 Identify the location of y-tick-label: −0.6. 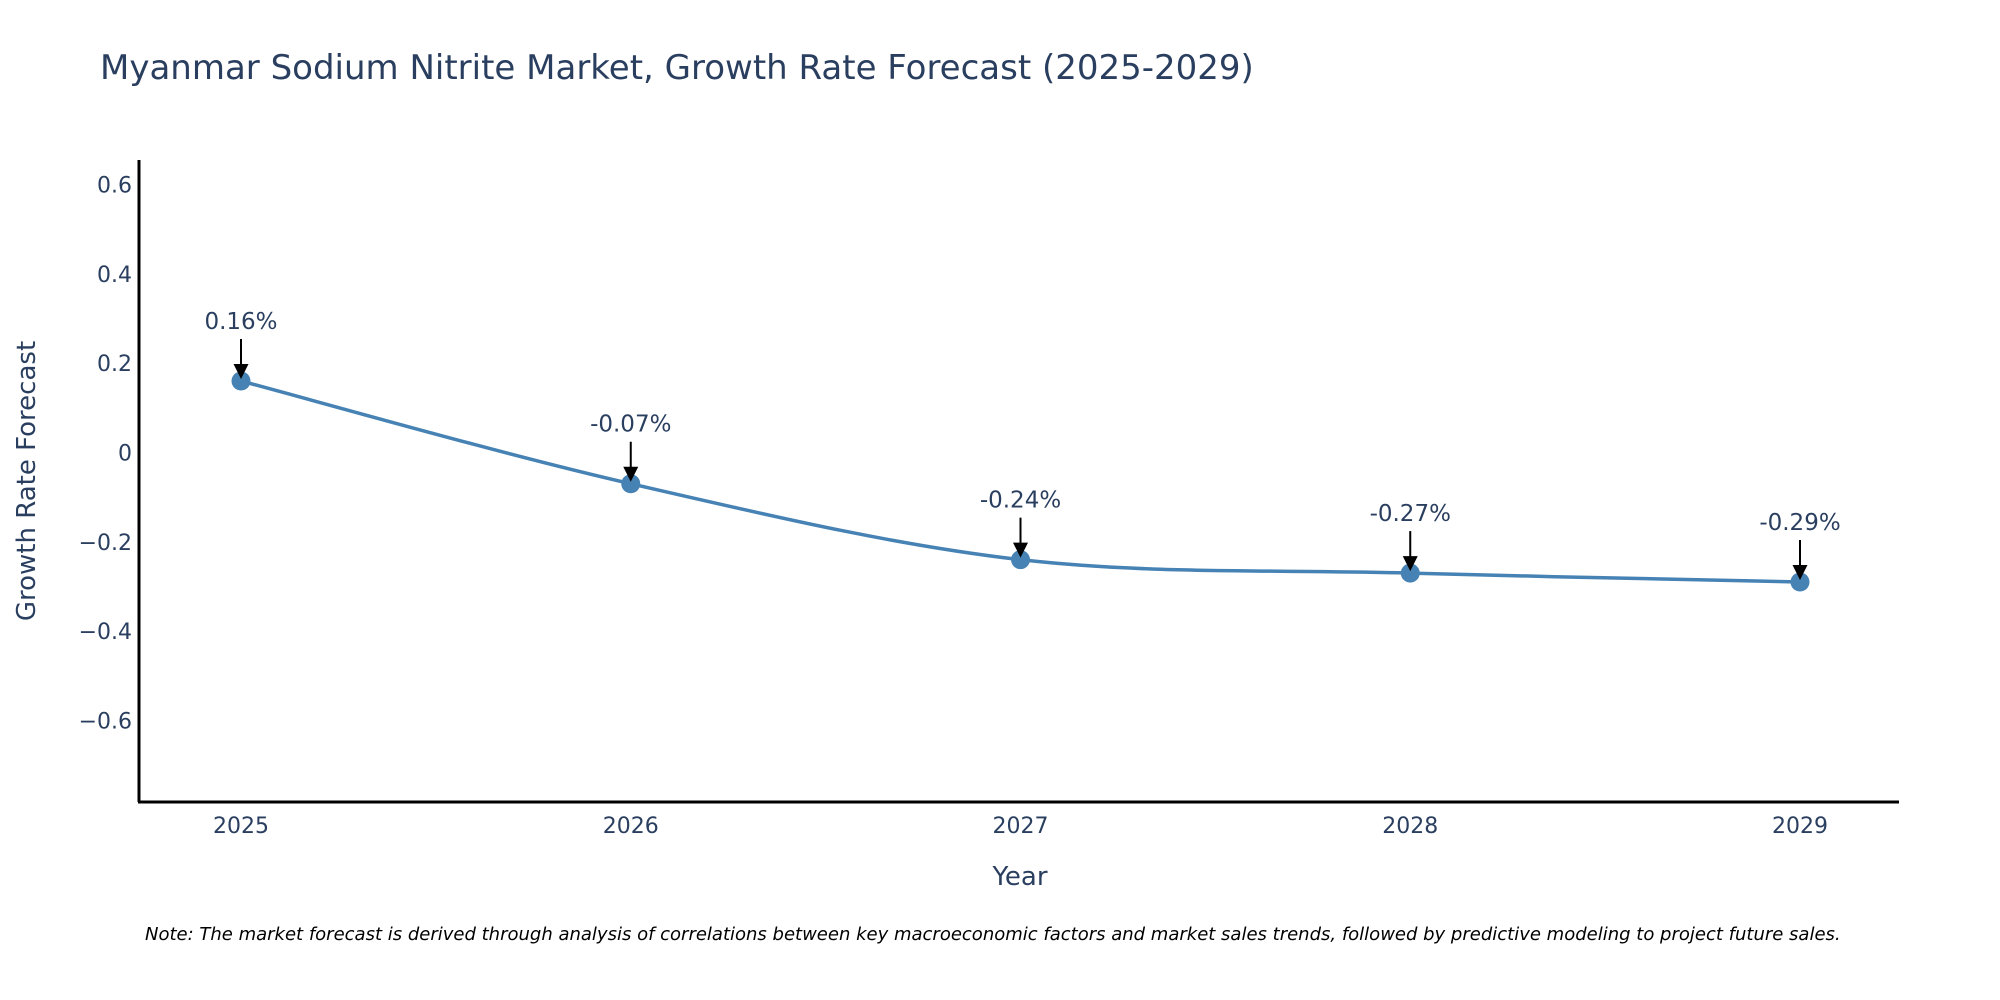
(105, 721).